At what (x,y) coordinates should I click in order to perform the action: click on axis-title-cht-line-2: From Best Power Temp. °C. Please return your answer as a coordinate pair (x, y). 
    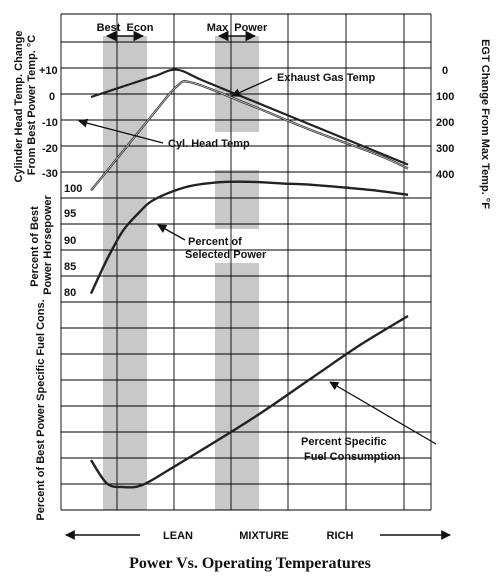
    Looking at the image, I should click on (32, 105).